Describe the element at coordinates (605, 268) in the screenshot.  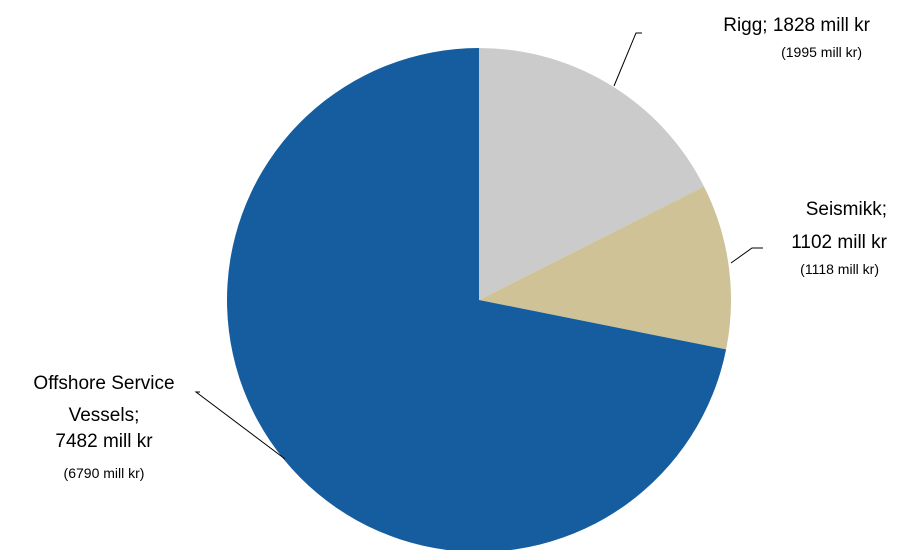
I see `pie-slice-seismikk` at that location.